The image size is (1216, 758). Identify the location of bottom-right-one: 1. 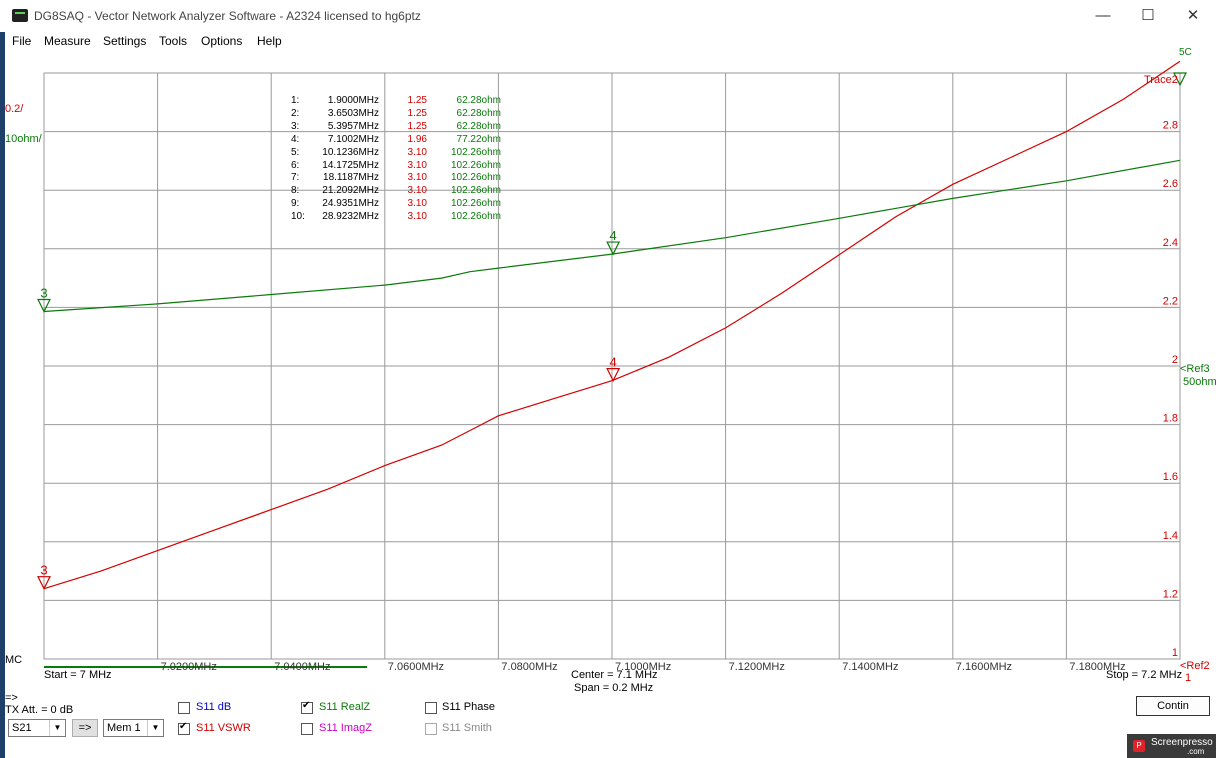
(1188, 678).